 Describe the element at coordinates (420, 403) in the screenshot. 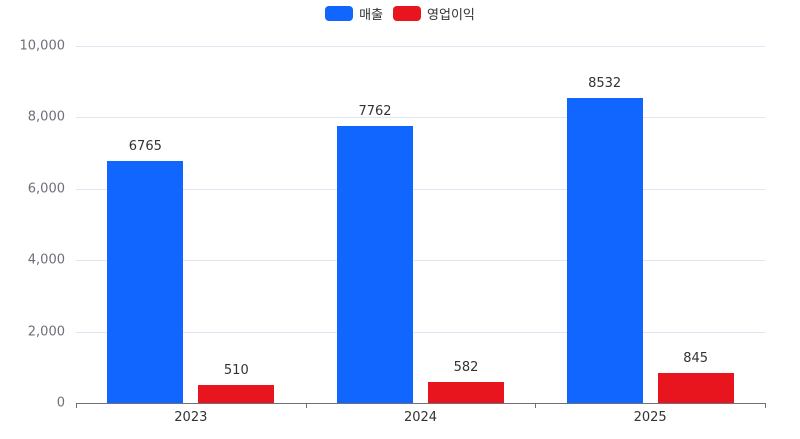

I see `x-axis` at that location.